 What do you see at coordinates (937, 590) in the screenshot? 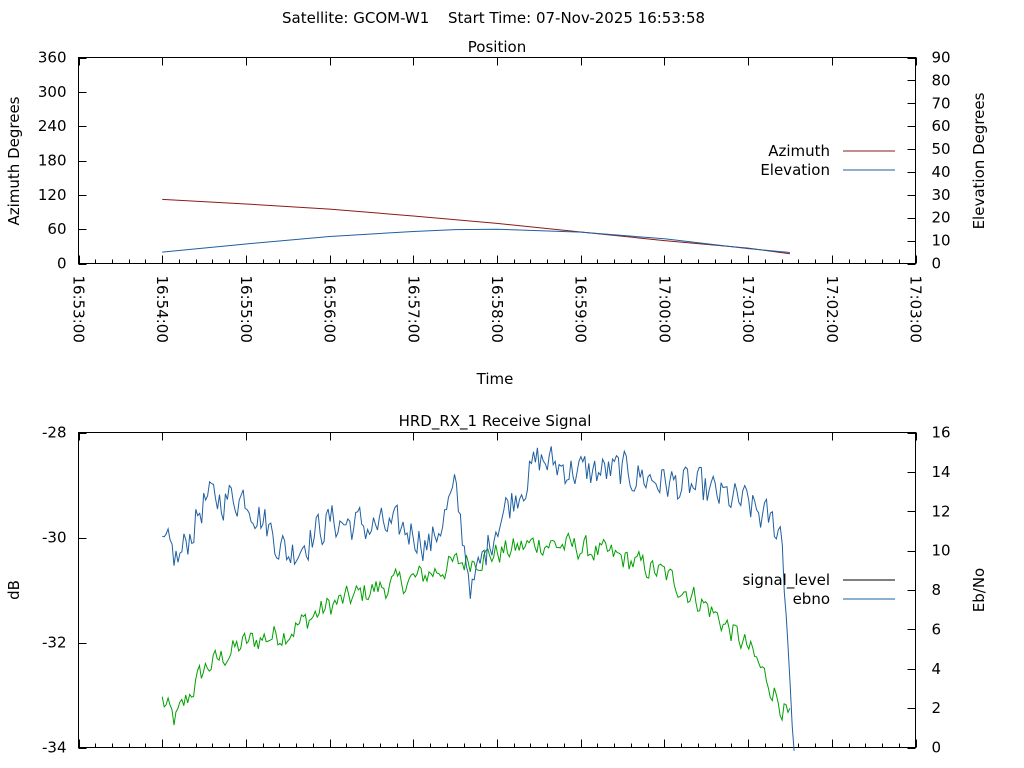
I see `y2-tick-label: 8` at bounding box center [937, 590].